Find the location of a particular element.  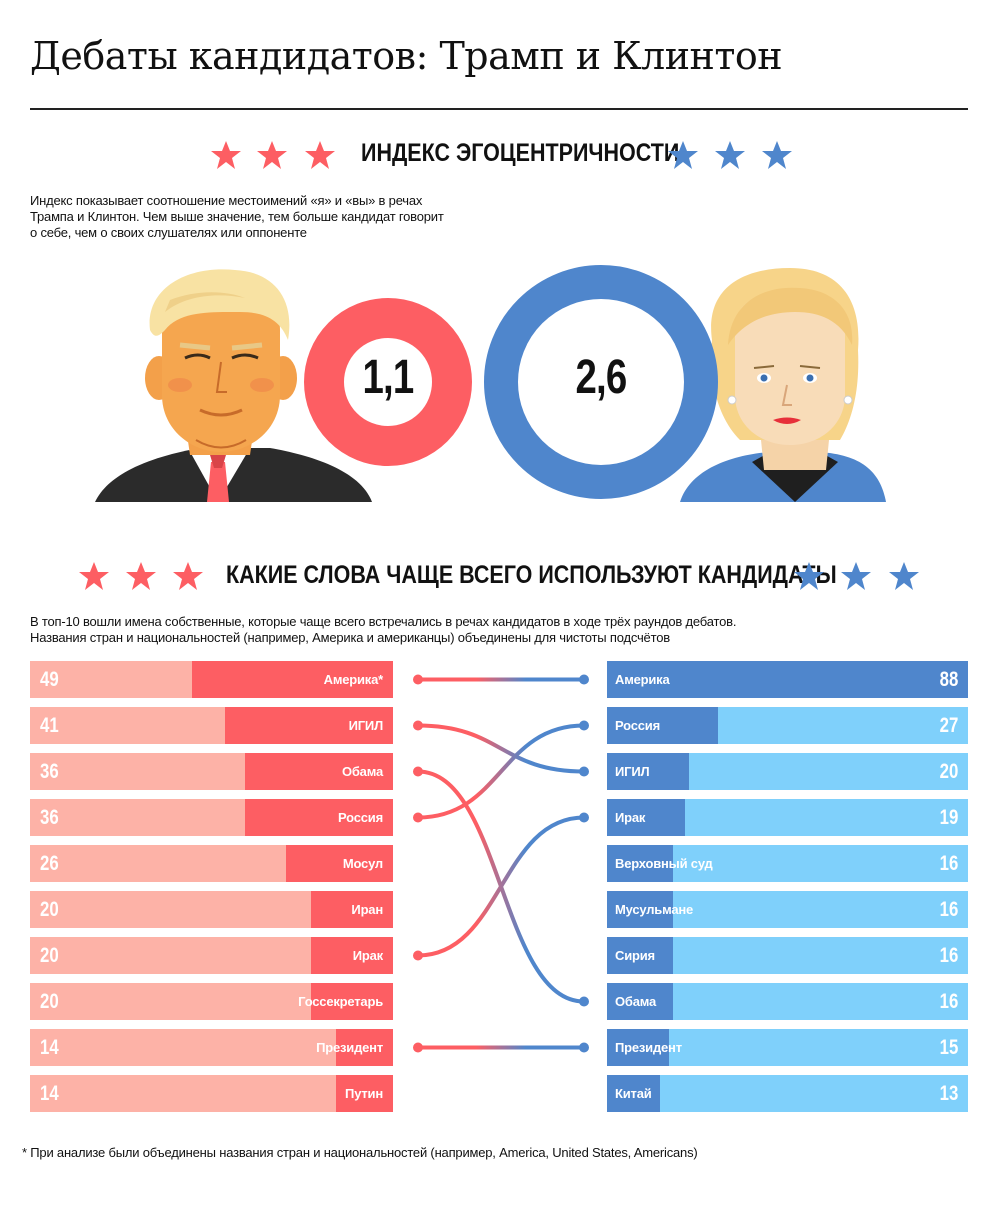

bar-label: Америка* is located at coordinates (353, 679).